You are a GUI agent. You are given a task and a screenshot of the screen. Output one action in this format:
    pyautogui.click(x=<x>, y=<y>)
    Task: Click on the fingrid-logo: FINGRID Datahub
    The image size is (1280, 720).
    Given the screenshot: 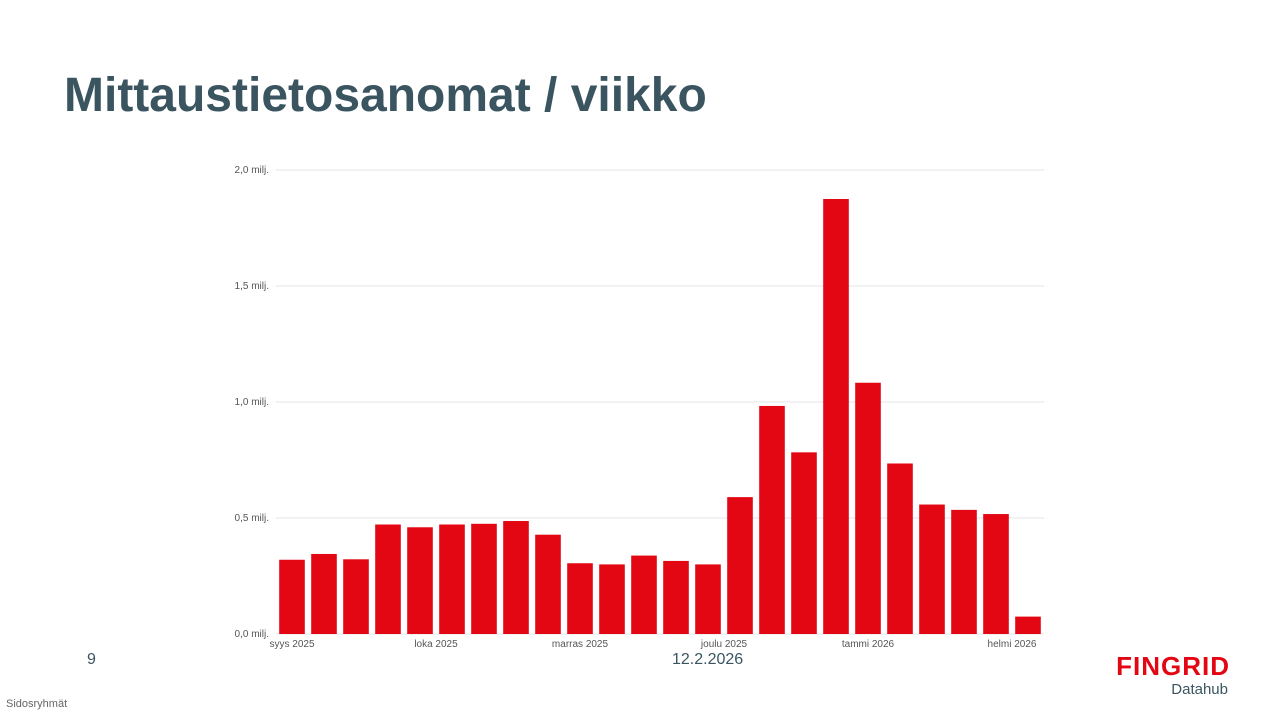 What is the action you would take?
    pyautogui.click(x=1164, y=675)
    